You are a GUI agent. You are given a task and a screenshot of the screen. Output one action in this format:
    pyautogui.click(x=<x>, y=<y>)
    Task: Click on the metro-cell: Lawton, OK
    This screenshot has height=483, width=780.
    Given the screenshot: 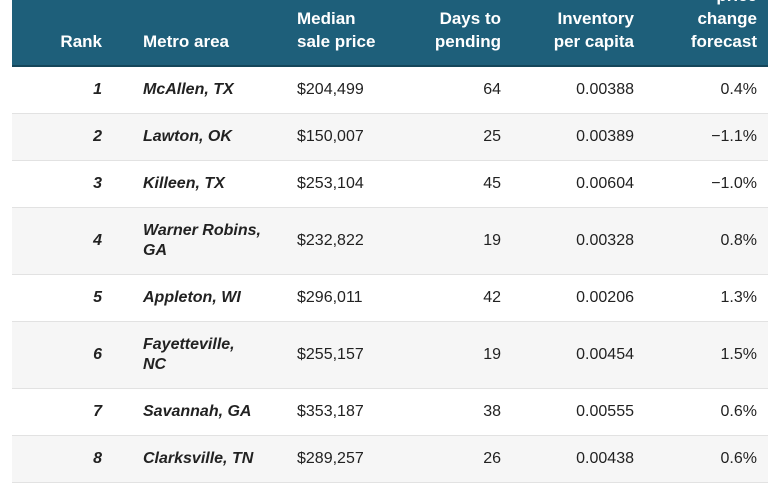 What is the action you would take?
    pyautogui.click(x=187, y=136)
    